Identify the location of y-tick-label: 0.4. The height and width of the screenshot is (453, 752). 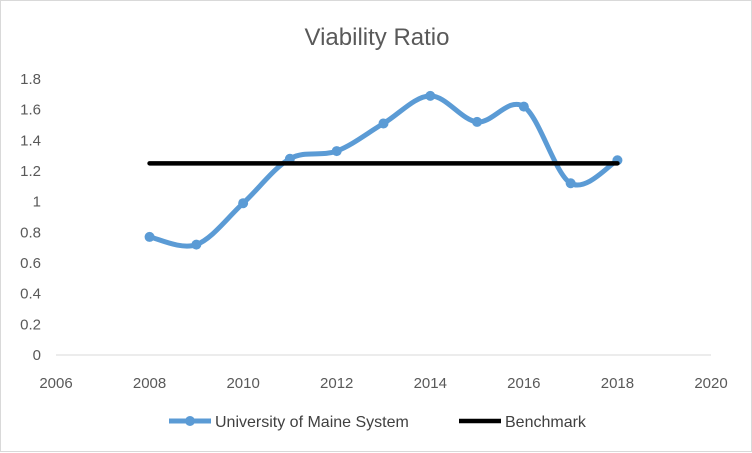
(30, 294).